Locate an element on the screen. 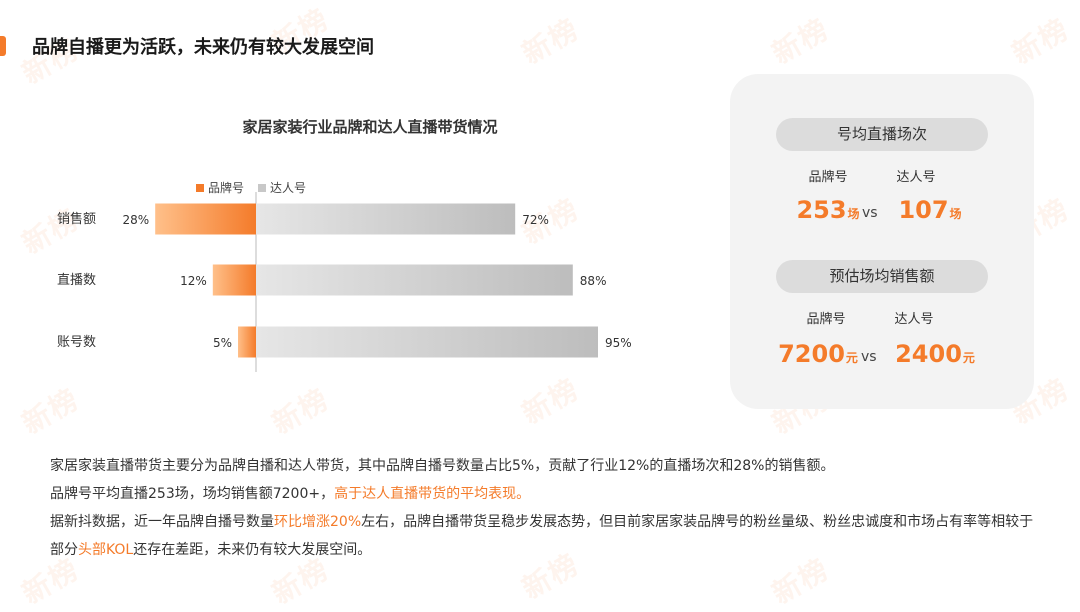 This screenshot has height=612, width=1080. sessions-vs: vs is located at coordinates (870, 213).